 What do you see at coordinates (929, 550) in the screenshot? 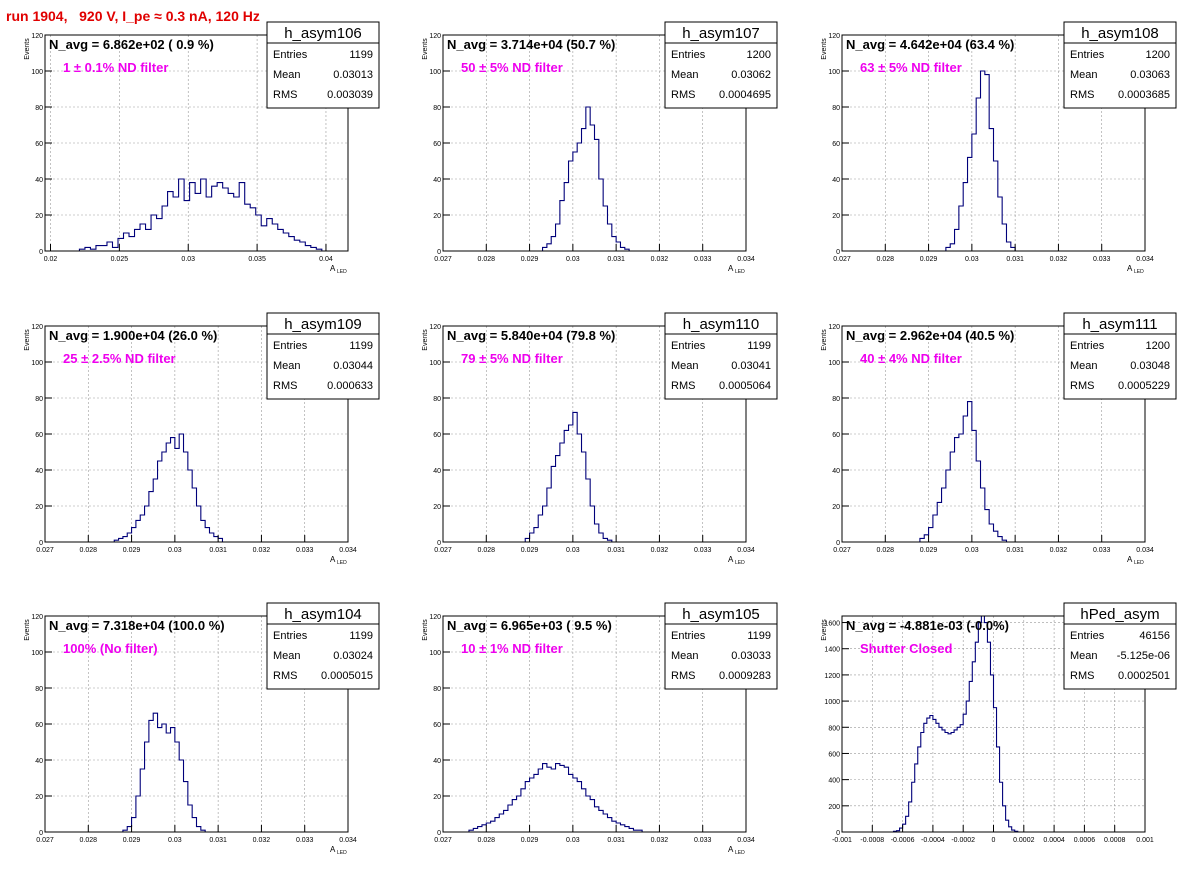
I see `x-tick-label: 0.029` at bounding box center [929, 550].